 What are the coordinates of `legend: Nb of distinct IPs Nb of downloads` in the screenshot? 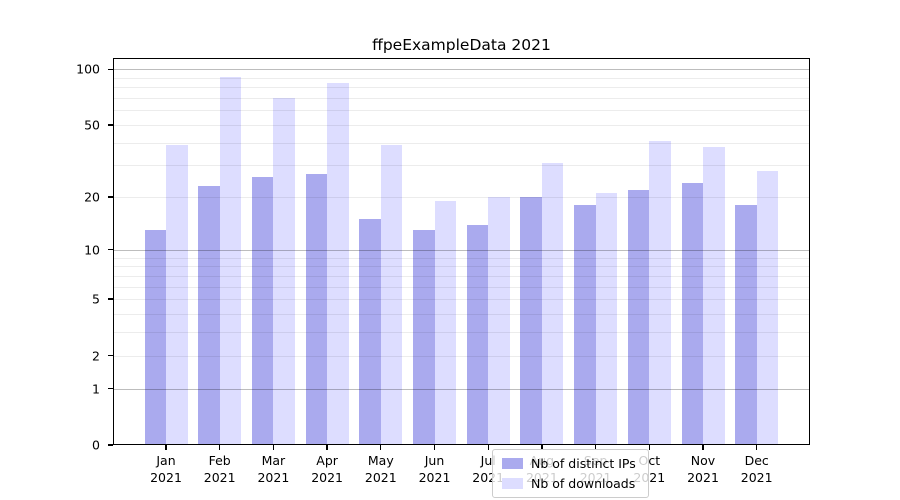 It's located at (570, 473).